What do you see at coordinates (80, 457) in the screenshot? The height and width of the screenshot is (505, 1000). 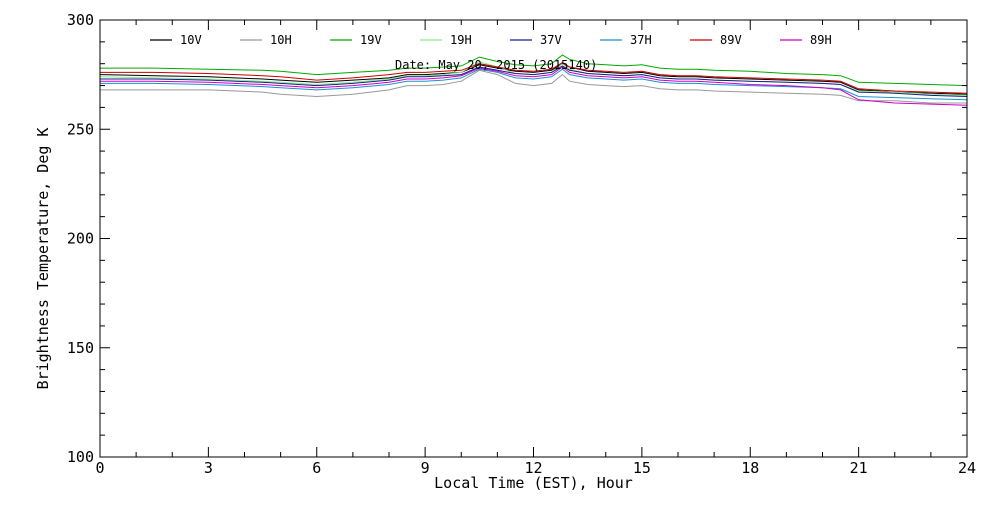 I see `y-tick-label: 100` at bounding box center [80, 457].